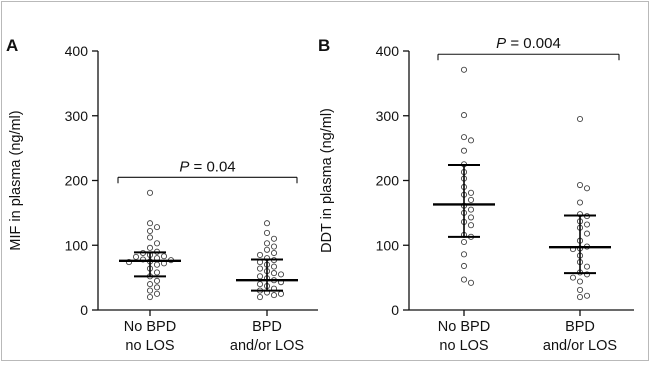  I want to click on significance-p-value: = 0.004, so click(533, 43).